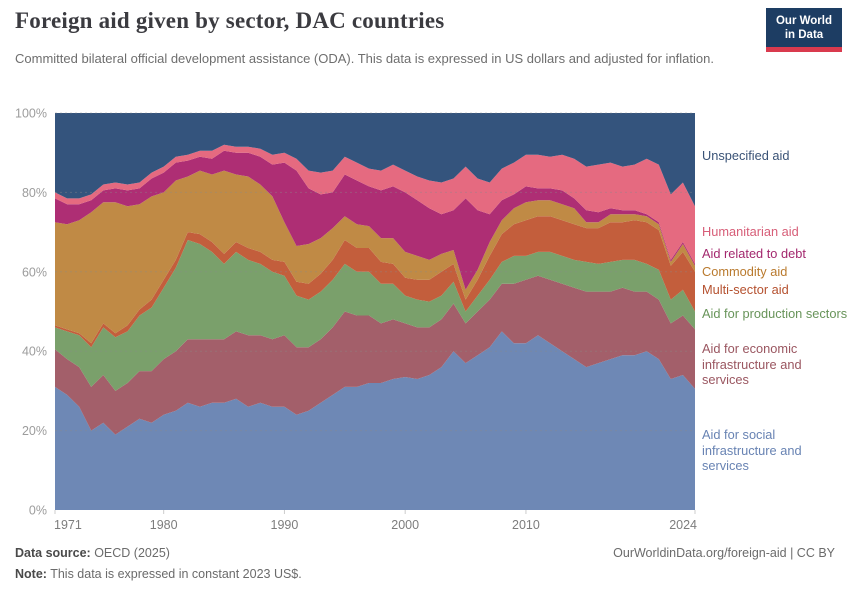 This screenshot has width=850, height=600. I want to click on data-source-text: Data source: OECD (2025), so click(92, 553).